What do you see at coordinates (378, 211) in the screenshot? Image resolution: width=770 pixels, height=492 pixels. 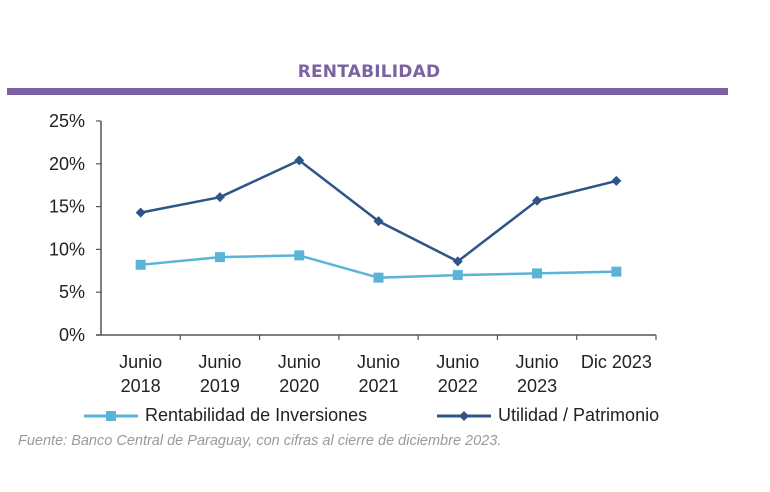 I see `series-line-utilidad` at bounding box center [378, 211].